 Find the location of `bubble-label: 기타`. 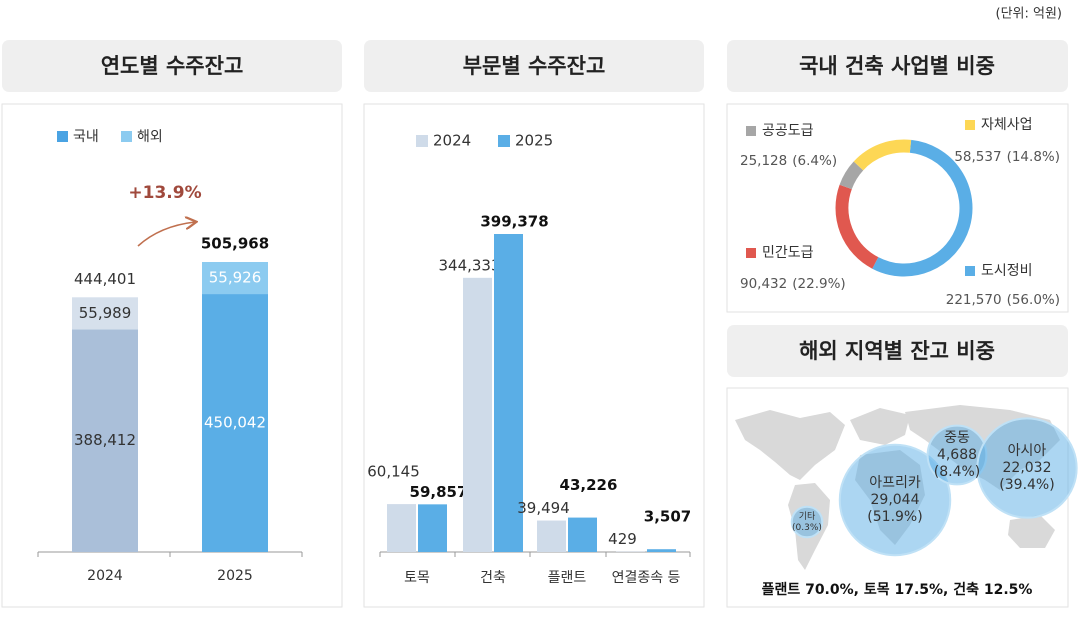

bubble-label: 기타 is located at coordinates (807, 516).